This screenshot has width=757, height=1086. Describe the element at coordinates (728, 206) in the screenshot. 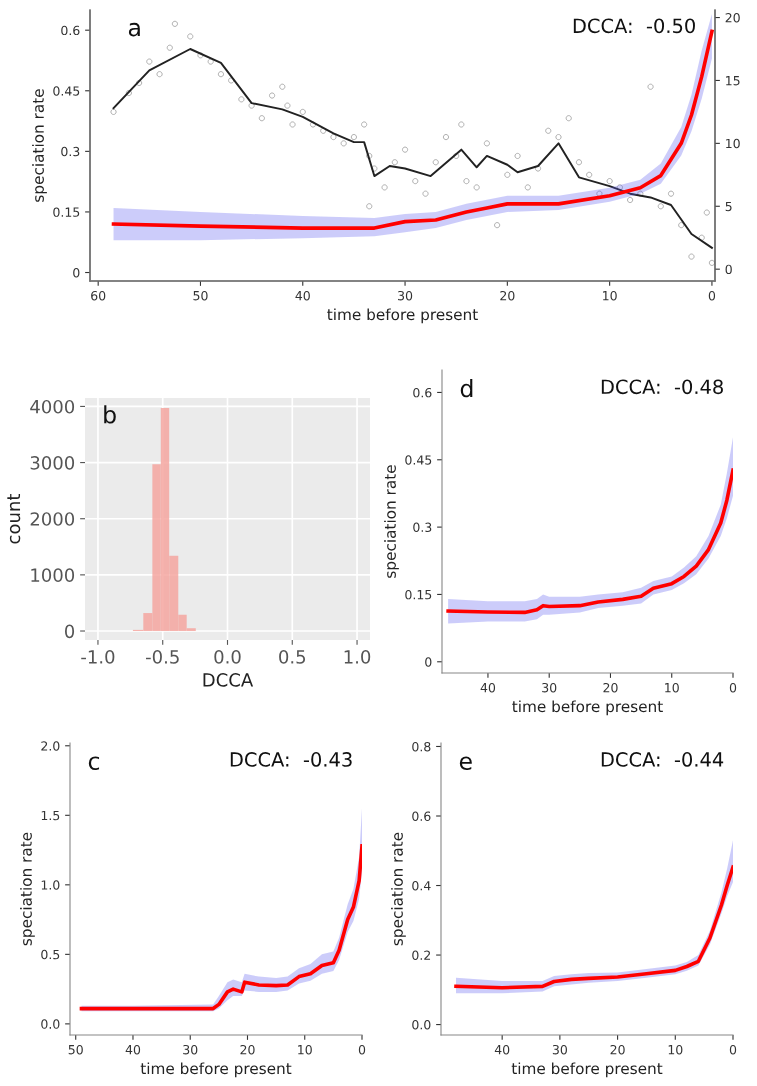

I see `y2-tick-label: 5` at that location.